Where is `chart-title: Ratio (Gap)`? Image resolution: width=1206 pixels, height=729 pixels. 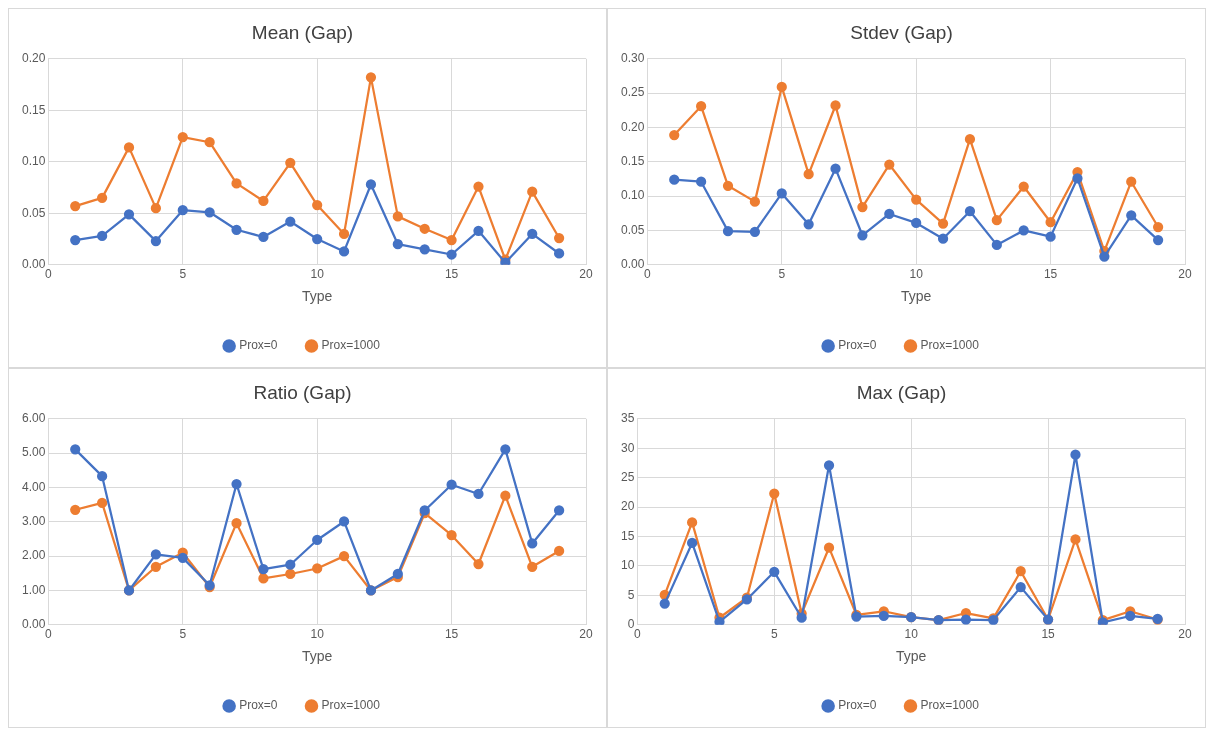 chart-title: Ratio (Gap) is located at coordinates (302, 392).